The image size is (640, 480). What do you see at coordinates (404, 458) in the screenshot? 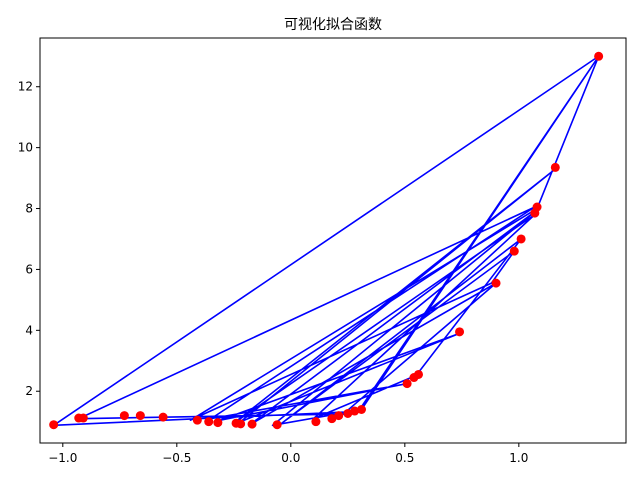
I see `x-tick-label: 0.5` at bounding box center [404, 458].